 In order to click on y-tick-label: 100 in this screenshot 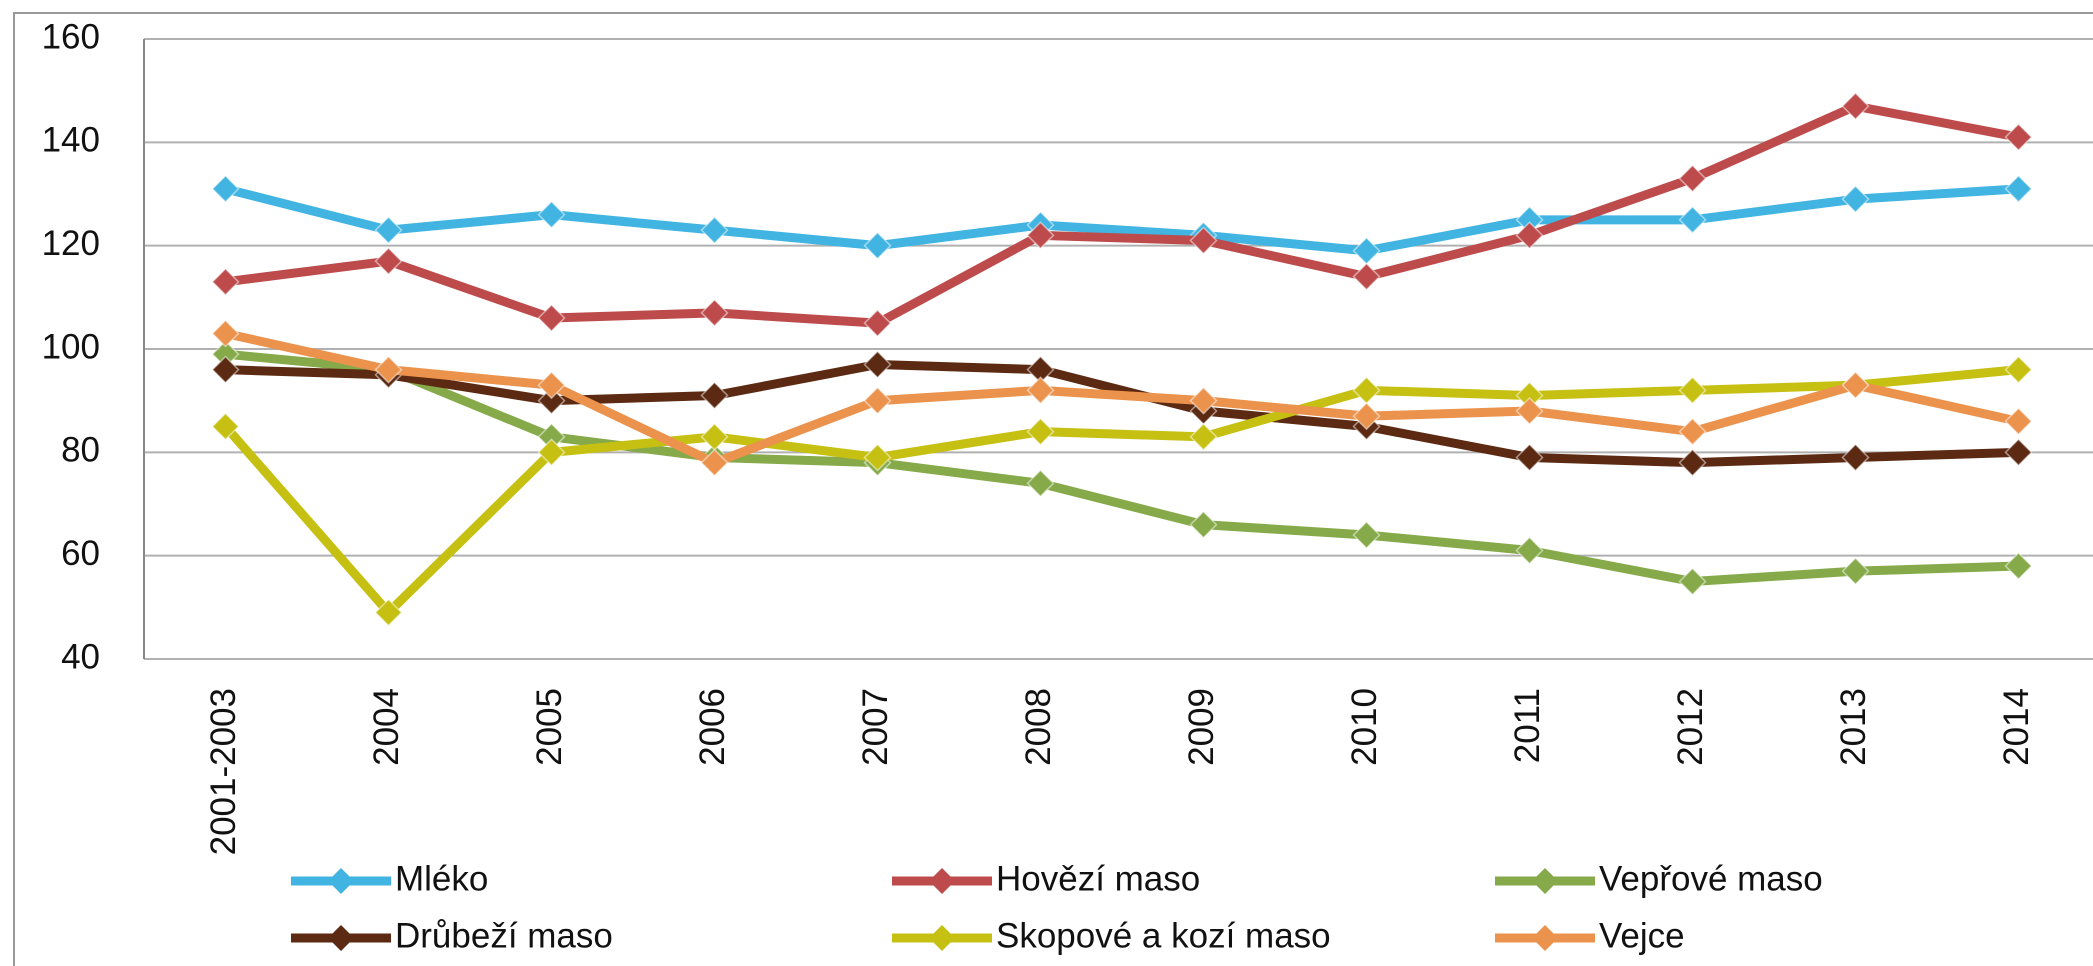, I will do `click(71, 346)`.